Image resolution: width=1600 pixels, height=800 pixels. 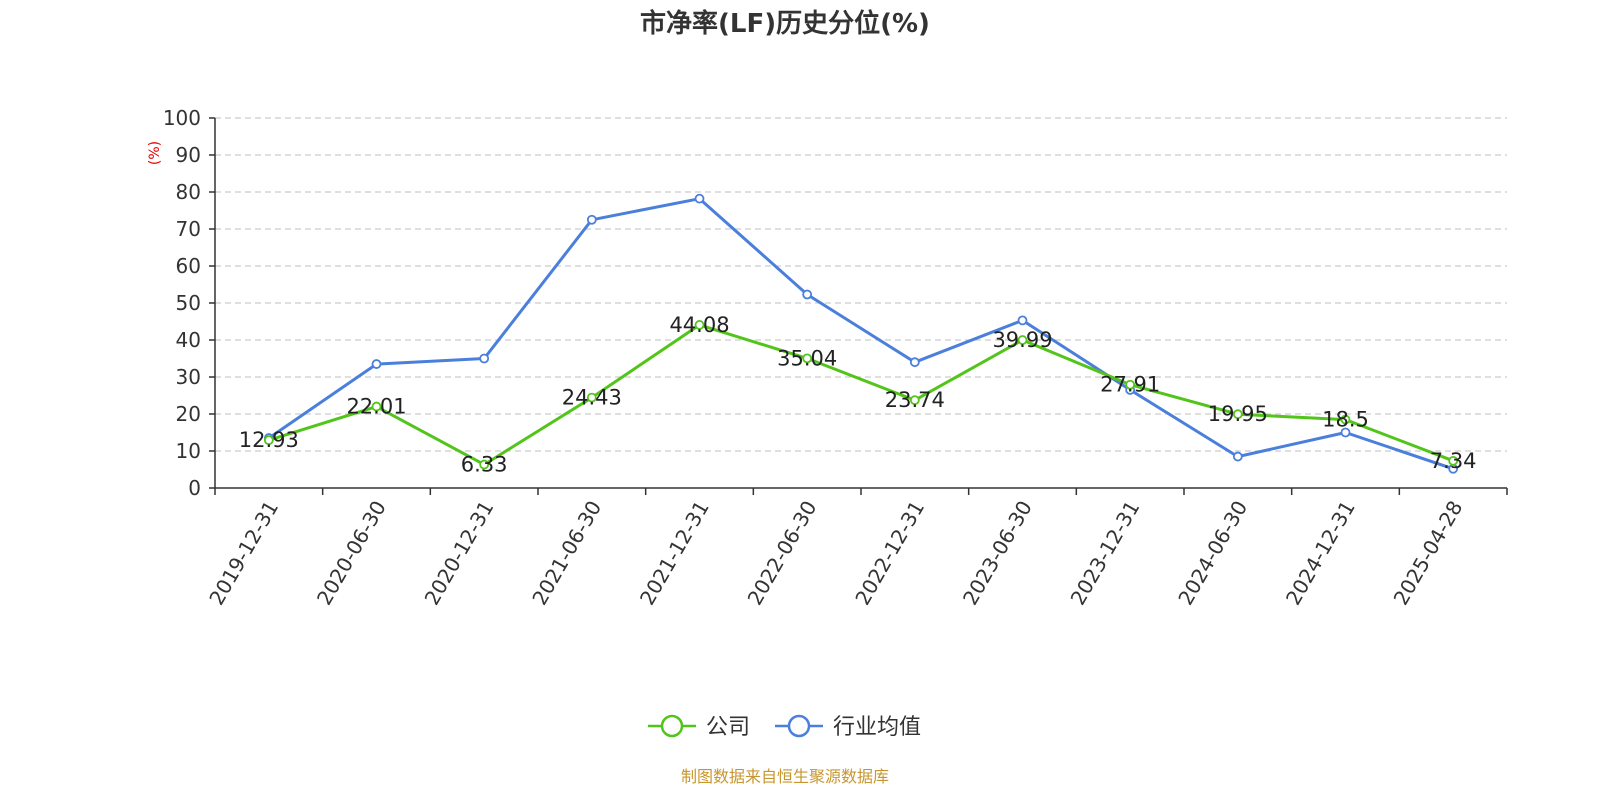 I want to click on data-label-6: 23.74, so click(x=915, y=400).